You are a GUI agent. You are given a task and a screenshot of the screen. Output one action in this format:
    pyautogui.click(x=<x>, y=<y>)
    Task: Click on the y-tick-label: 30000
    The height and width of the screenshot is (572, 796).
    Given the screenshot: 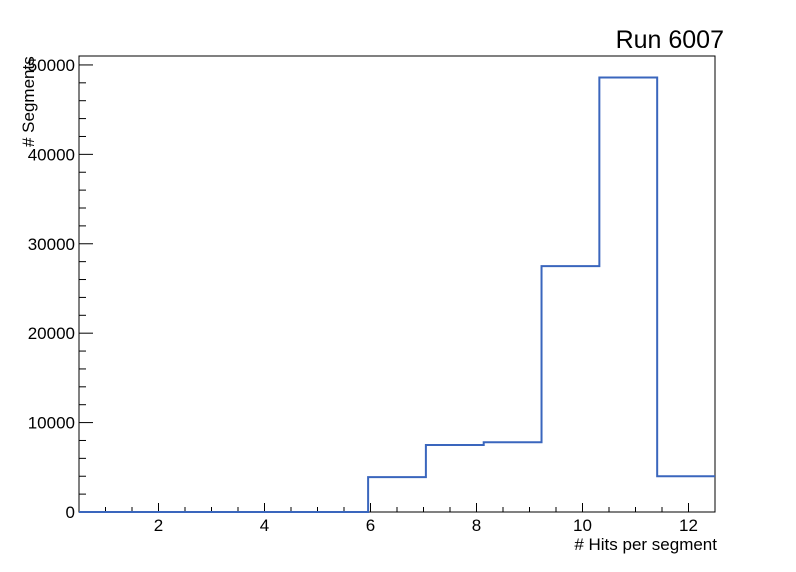 What is the action you would take?
    pyautogui.click(x=51, y=244)
    